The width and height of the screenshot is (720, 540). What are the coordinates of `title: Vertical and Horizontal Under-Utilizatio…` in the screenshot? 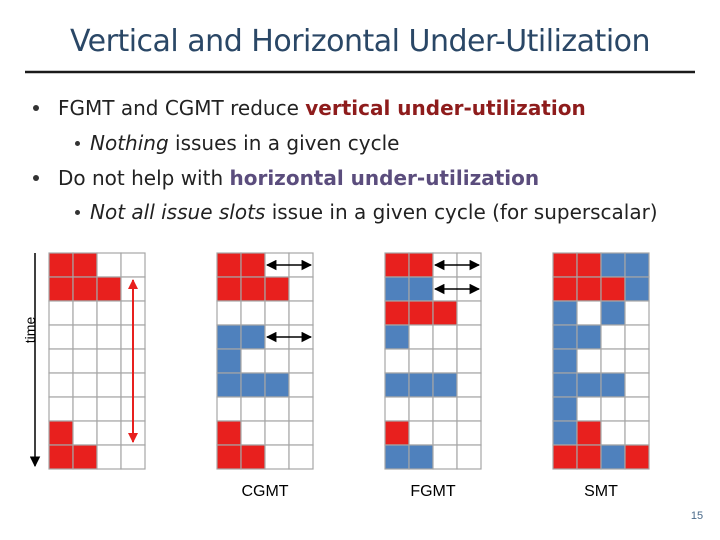 It's located at (360, 41).